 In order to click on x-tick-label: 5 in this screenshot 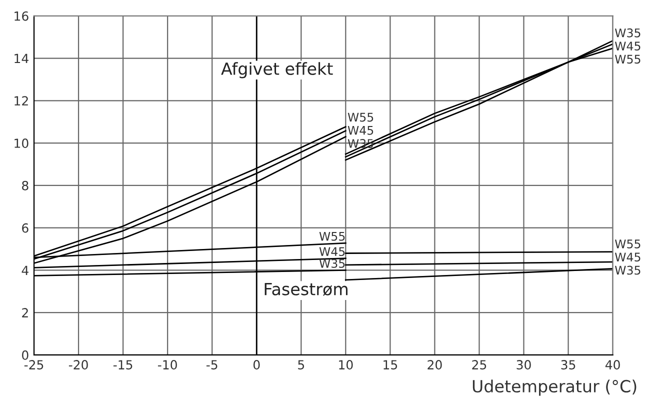, I will do `click(301, 365)`.